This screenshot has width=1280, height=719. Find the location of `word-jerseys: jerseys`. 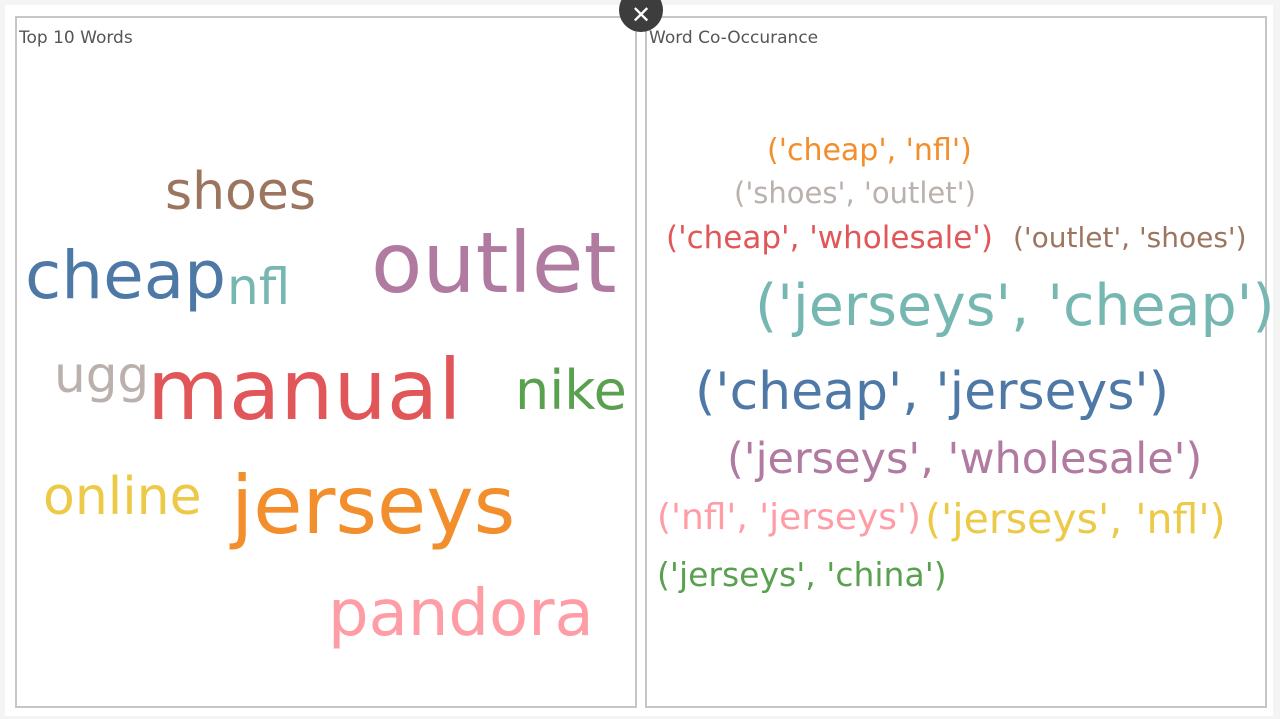

word-jerseys: jerseys is located at coordinates (373, 505).